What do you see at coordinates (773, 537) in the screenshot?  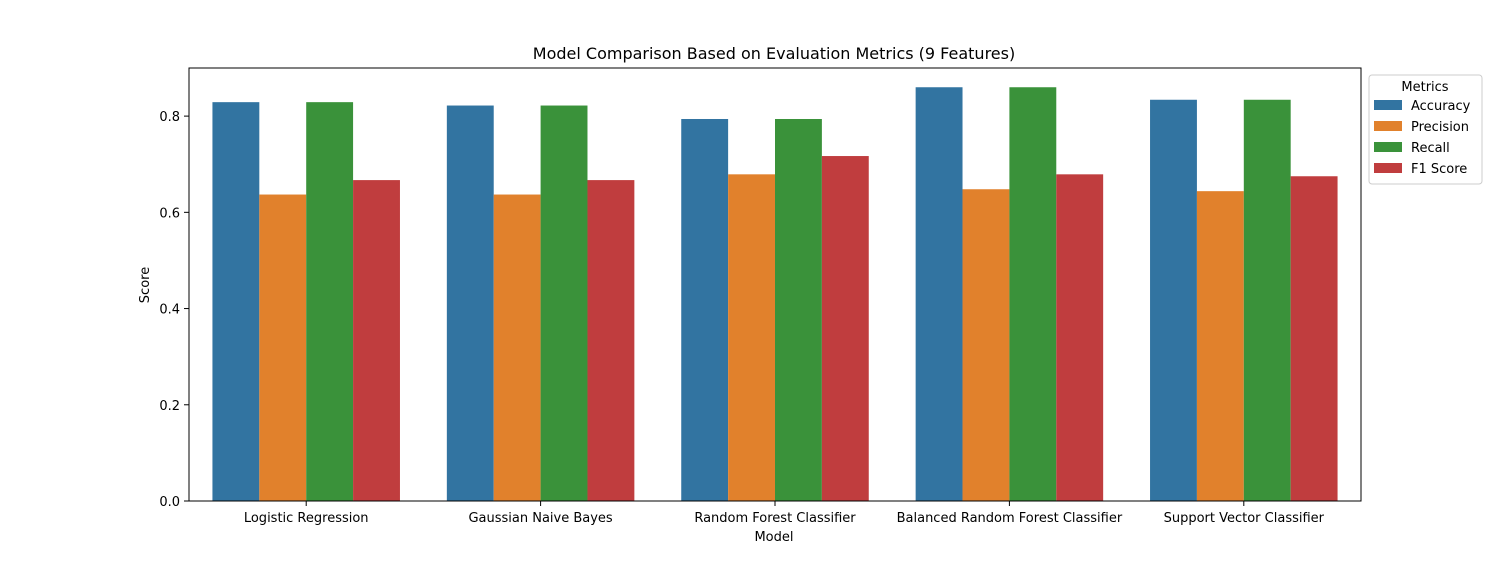 I see `x-axis-label: Model` at bounding box center [773, 537].